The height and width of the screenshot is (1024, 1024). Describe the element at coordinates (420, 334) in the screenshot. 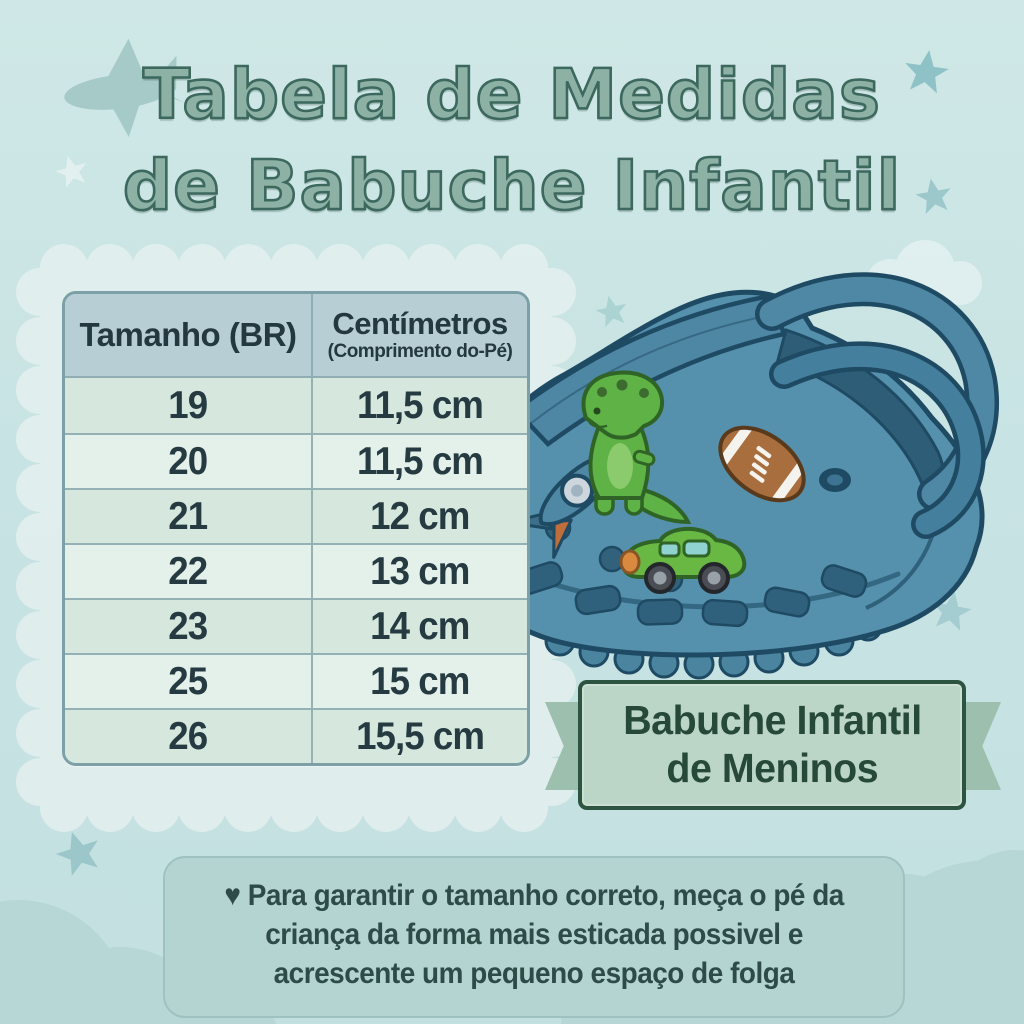

I see `column-header-centimeters: Centímetros (Comprimento do-Pé)` at that location.